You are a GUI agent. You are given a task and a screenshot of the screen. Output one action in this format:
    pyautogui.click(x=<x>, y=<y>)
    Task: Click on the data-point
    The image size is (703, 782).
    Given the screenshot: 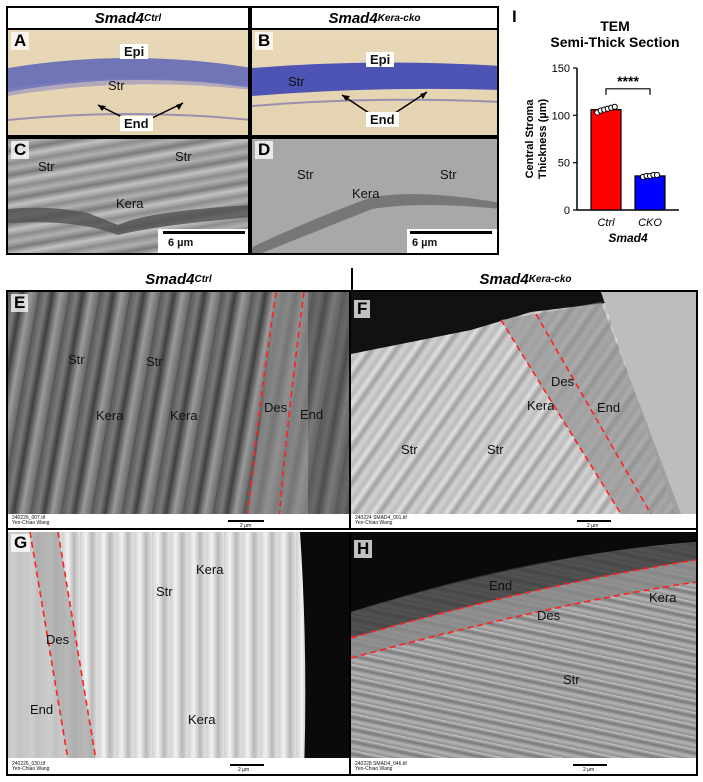 What is the action you would take?
    pyautogui.click(x=657, y=175)
    